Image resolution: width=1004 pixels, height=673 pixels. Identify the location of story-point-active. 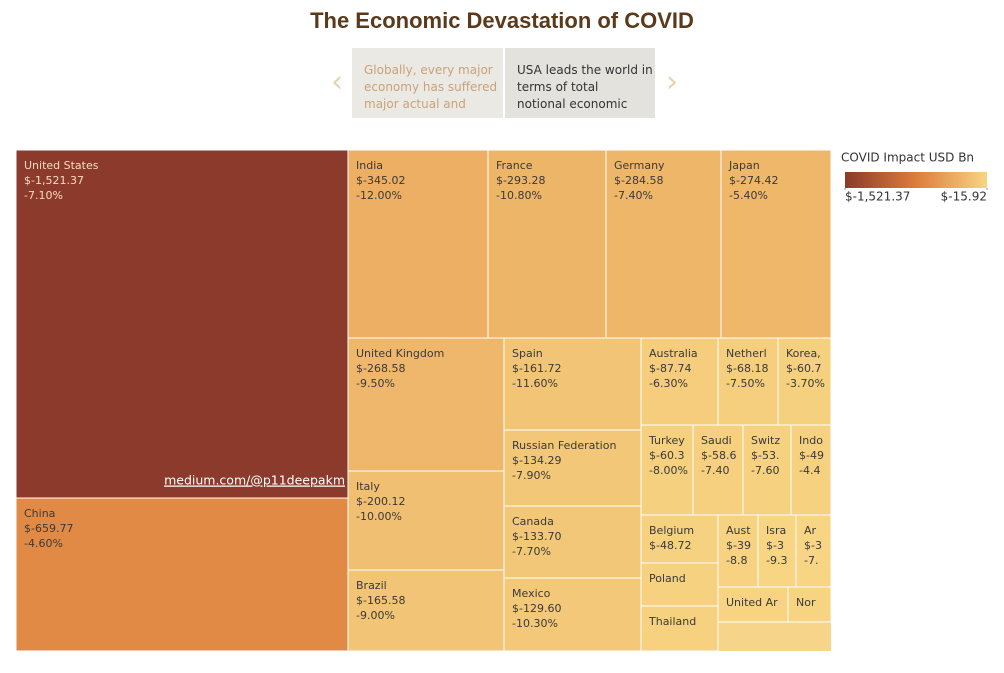
(580, 83).